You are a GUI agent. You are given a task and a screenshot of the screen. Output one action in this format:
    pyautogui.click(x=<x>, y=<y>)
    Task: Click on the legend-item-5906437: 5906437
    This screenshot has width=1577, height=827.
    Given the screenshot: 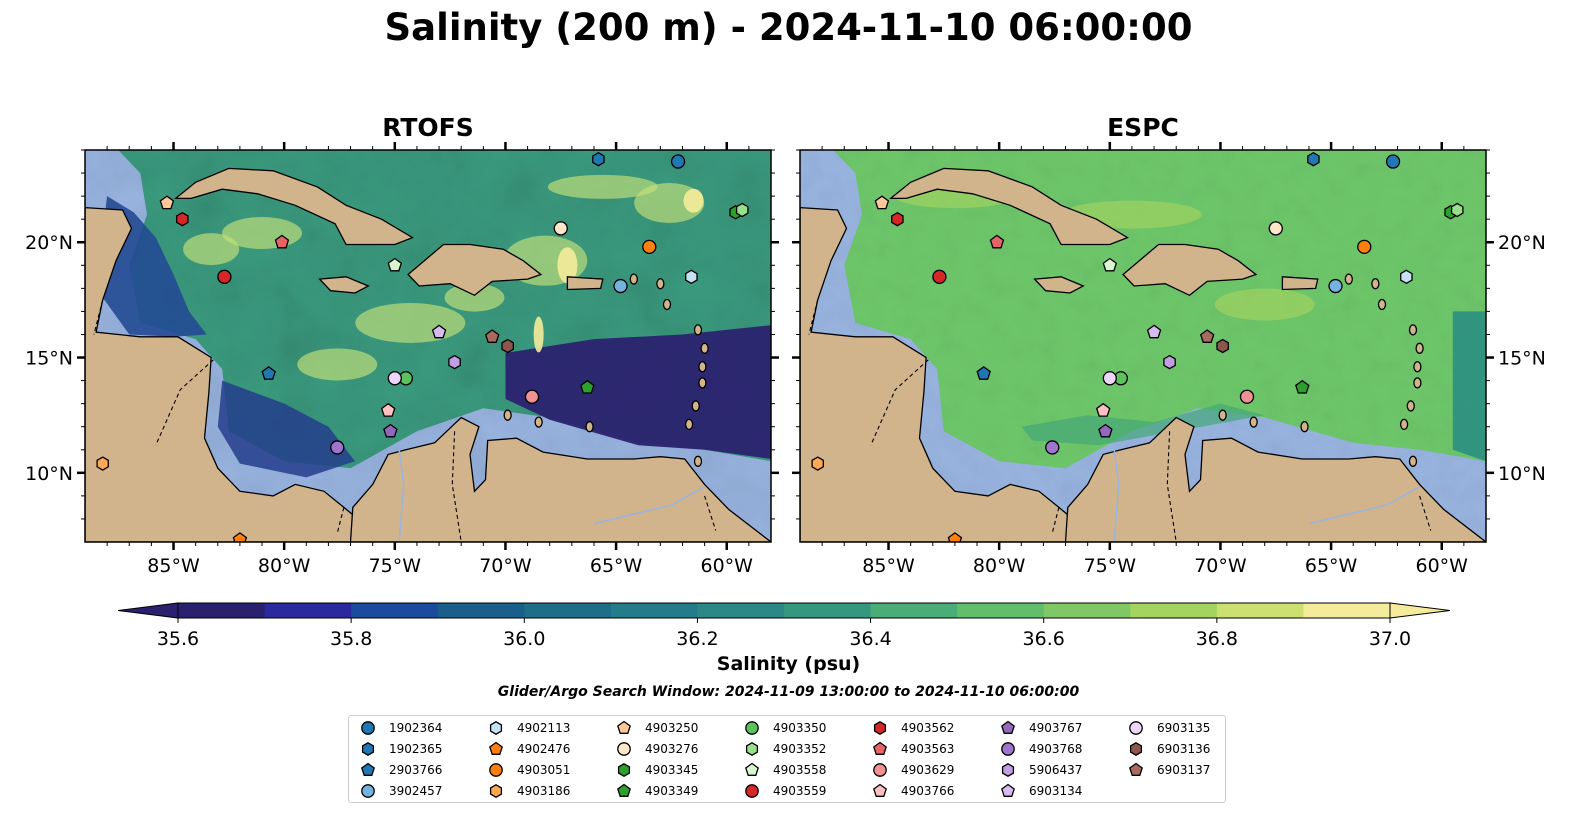 What is the action you would take?
    pyautogui.click(x=1039, y=770)
    